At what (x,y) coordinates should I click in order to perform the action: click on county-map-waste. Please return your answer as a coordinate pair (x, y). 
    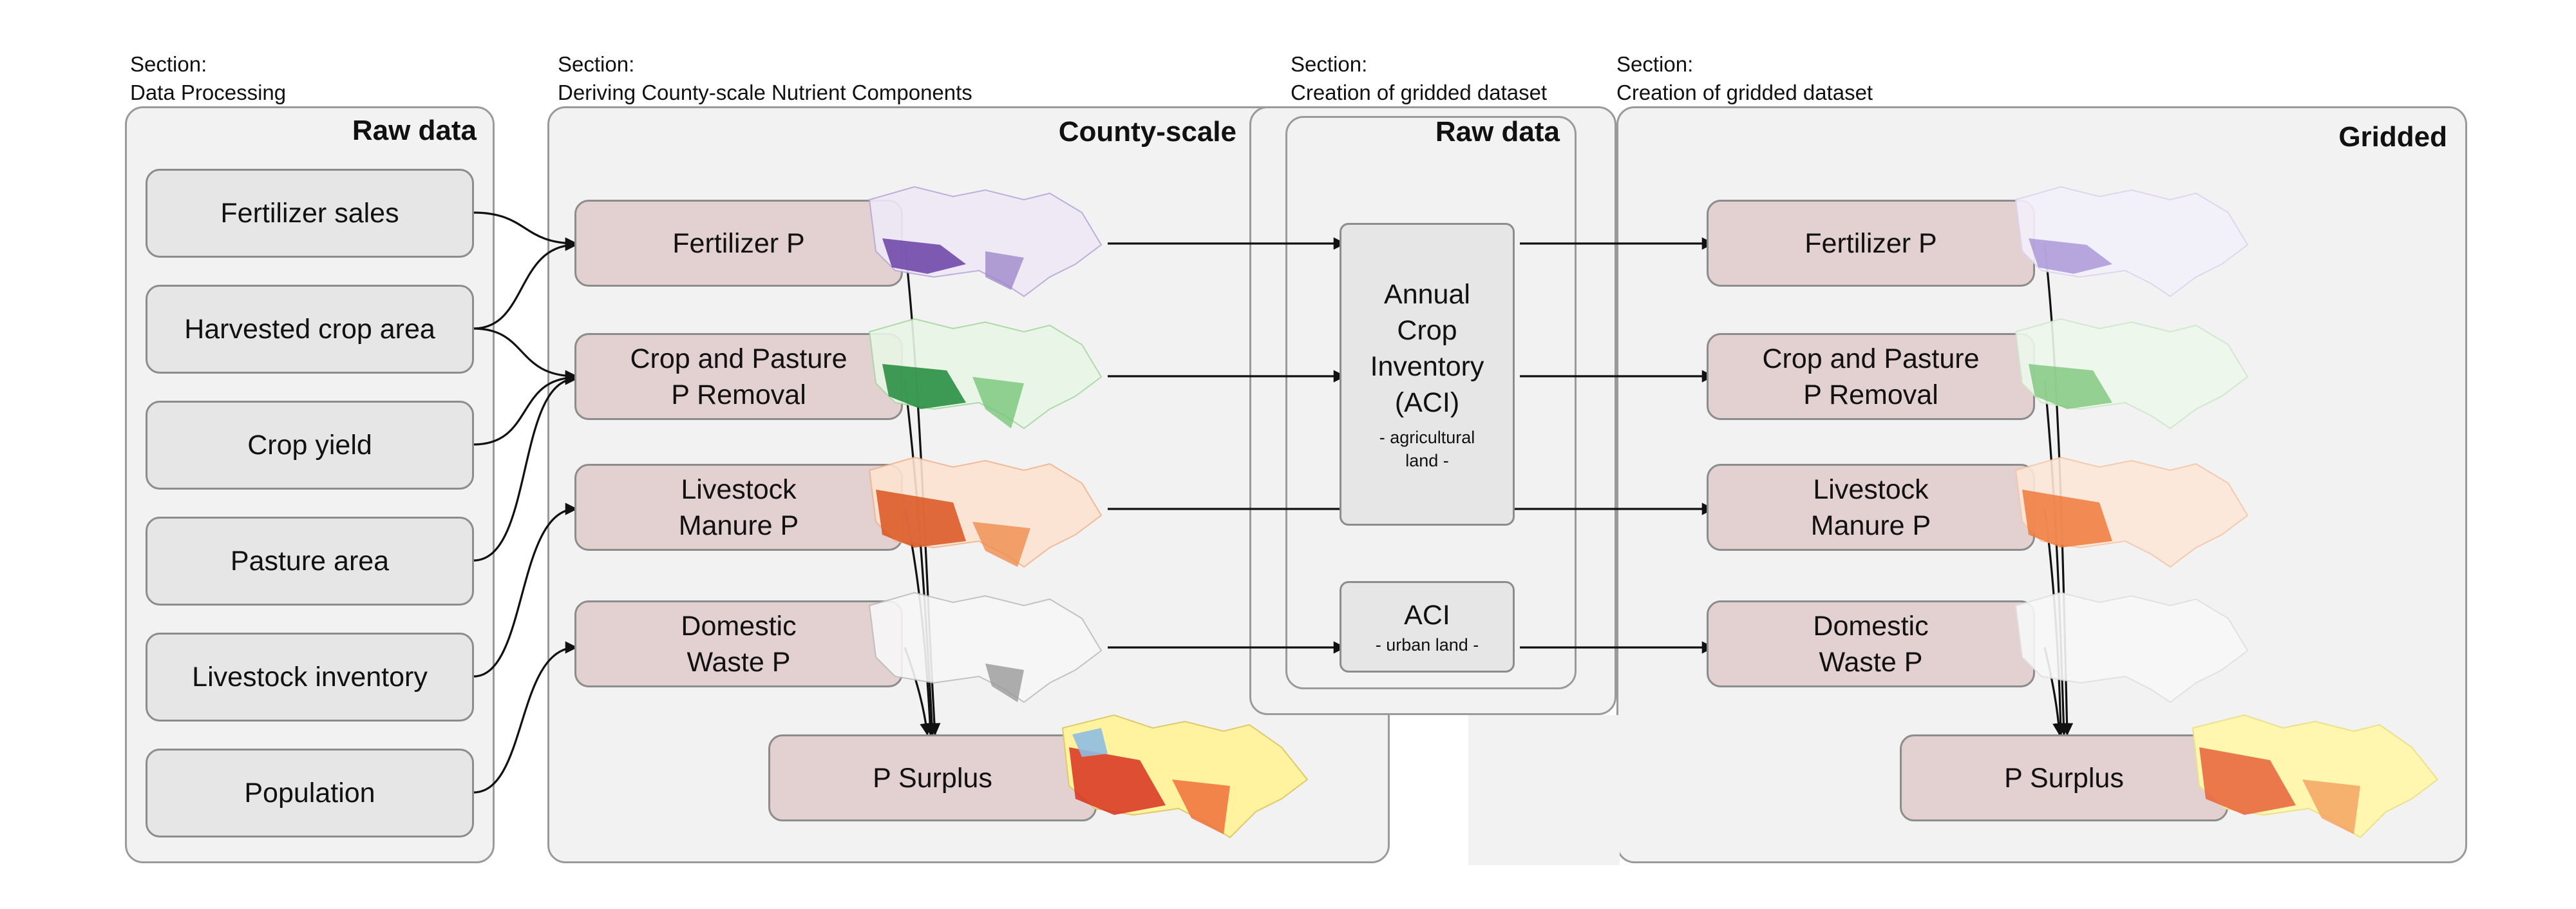
    Looking at the image, I should click on (985, 647).